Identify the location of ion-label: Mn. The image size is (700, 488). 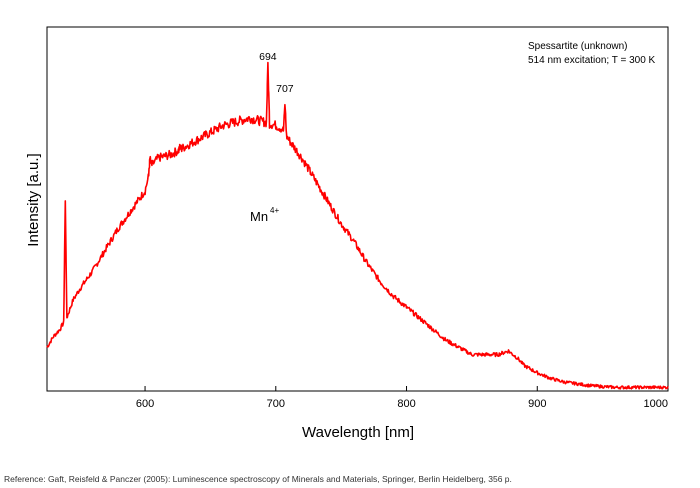
(259, 216).